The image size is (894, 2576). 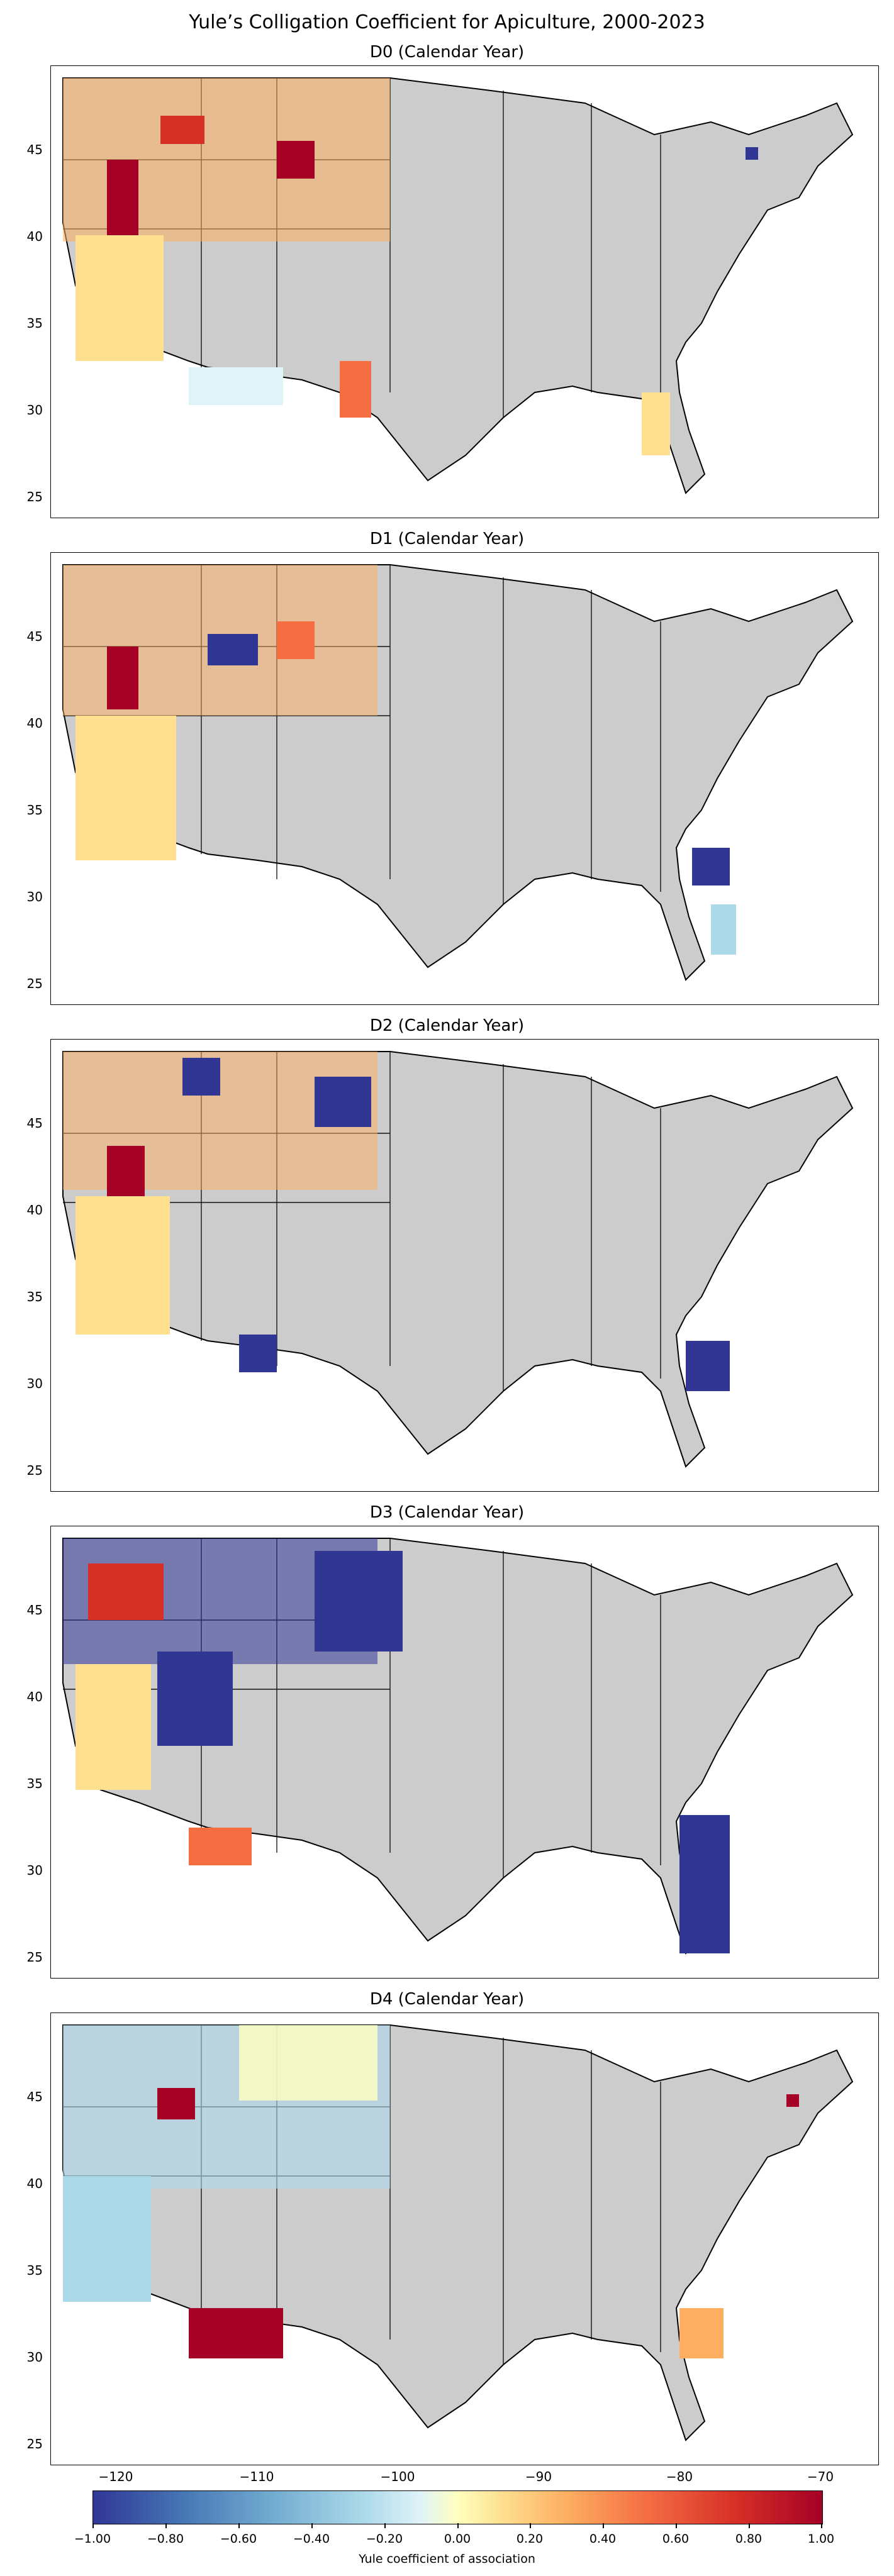 I want to click on colorbar-tick: −0.40, so click(x=311, y=2539).